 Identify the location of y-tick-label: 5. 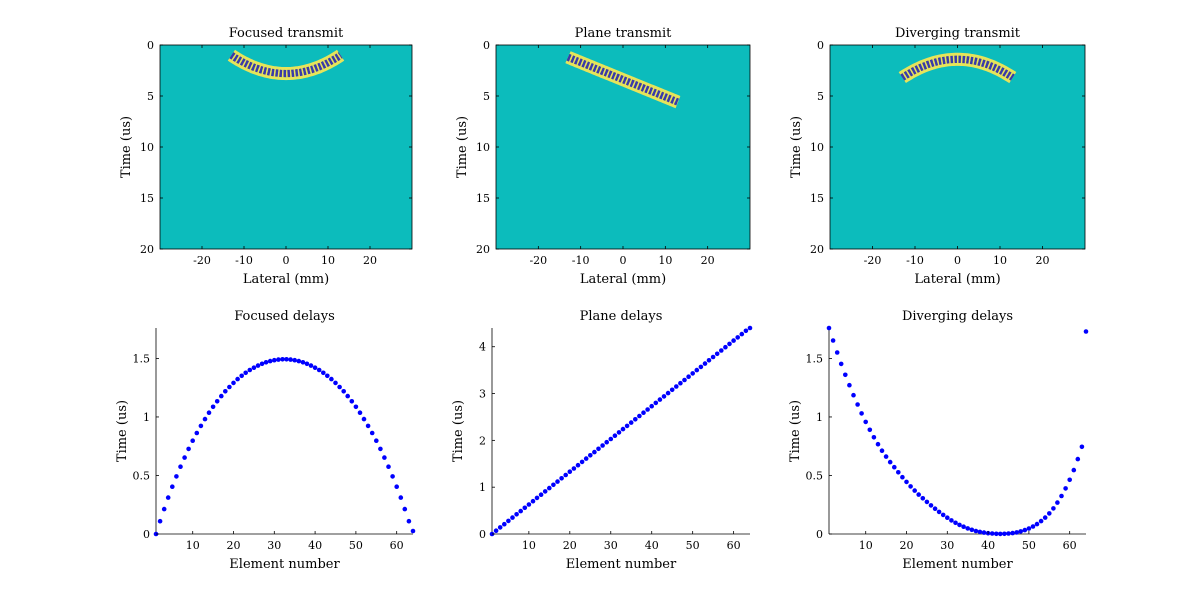
(486, 96).